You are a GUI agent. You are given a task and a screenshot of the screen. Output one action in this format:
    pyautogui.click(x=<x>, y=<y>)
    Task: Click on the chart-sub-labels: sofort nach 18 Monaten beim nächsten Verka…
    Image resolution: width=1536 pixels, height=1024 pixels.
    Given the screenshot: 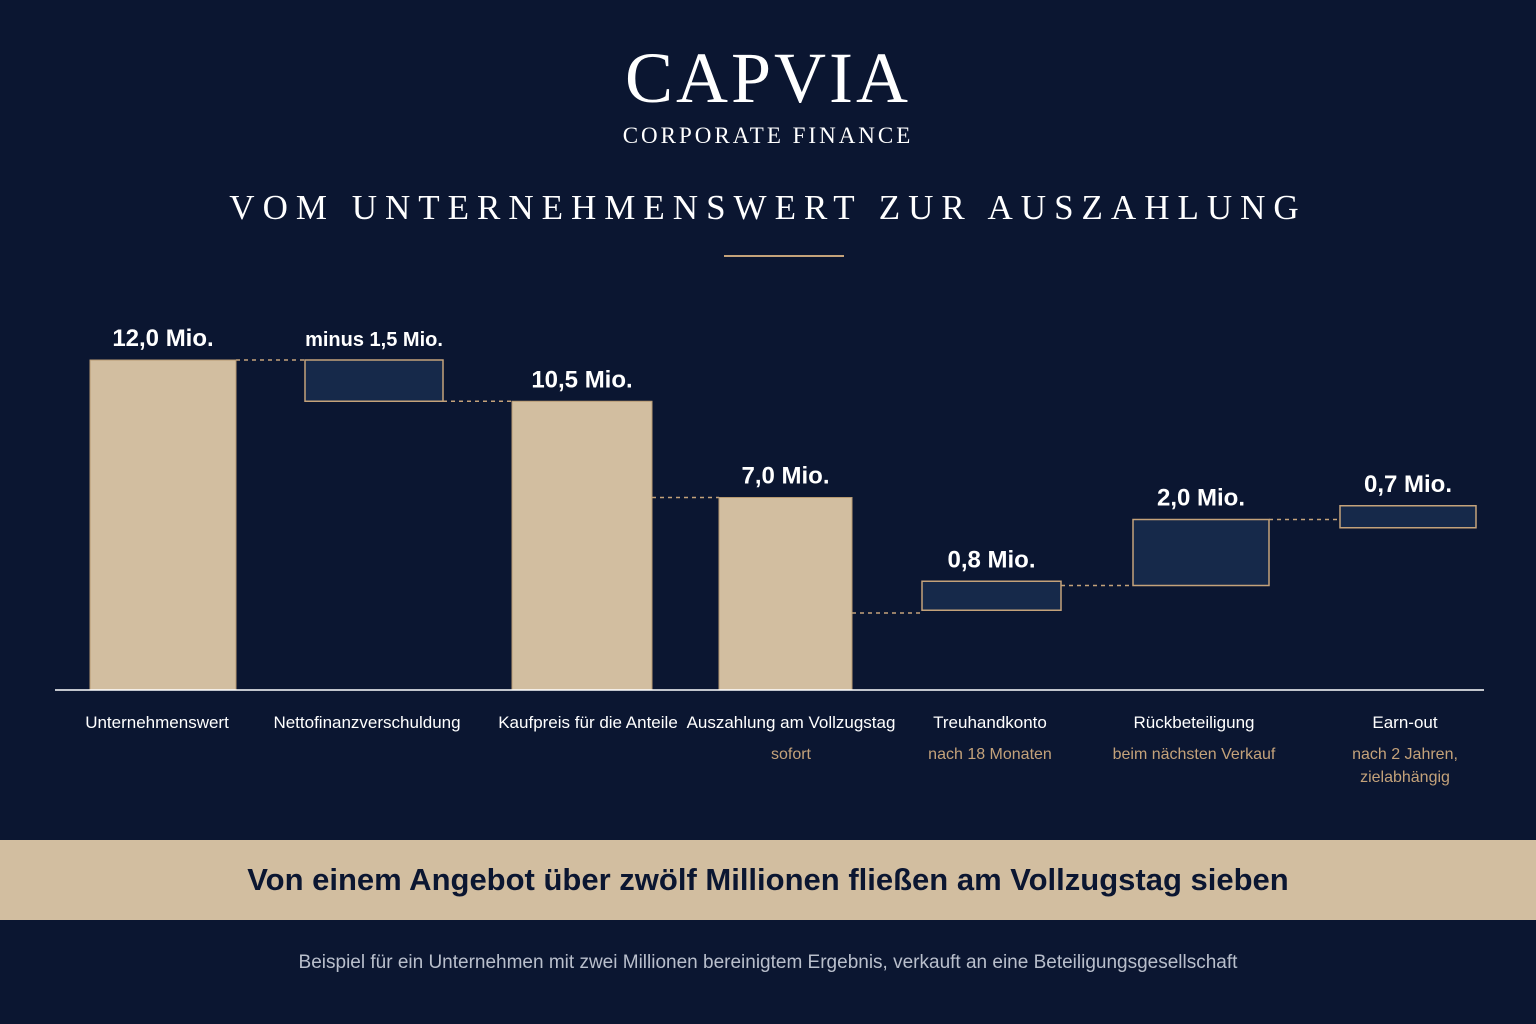 What is the action you would take?
    pyautogui.click(x=1114, y=766)
    